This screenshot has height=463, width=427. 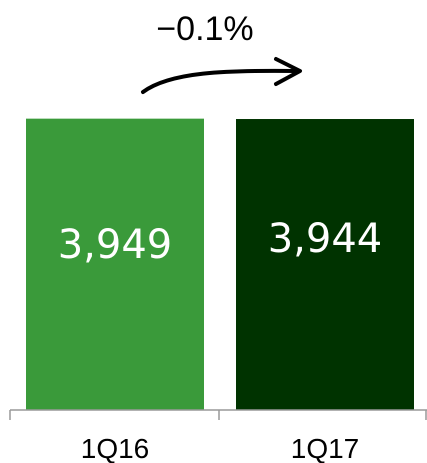 What do you see at coordinates (221, 75) in the screenshot?
I see `trend-arrow-icon` at bounding box center [221, 75].